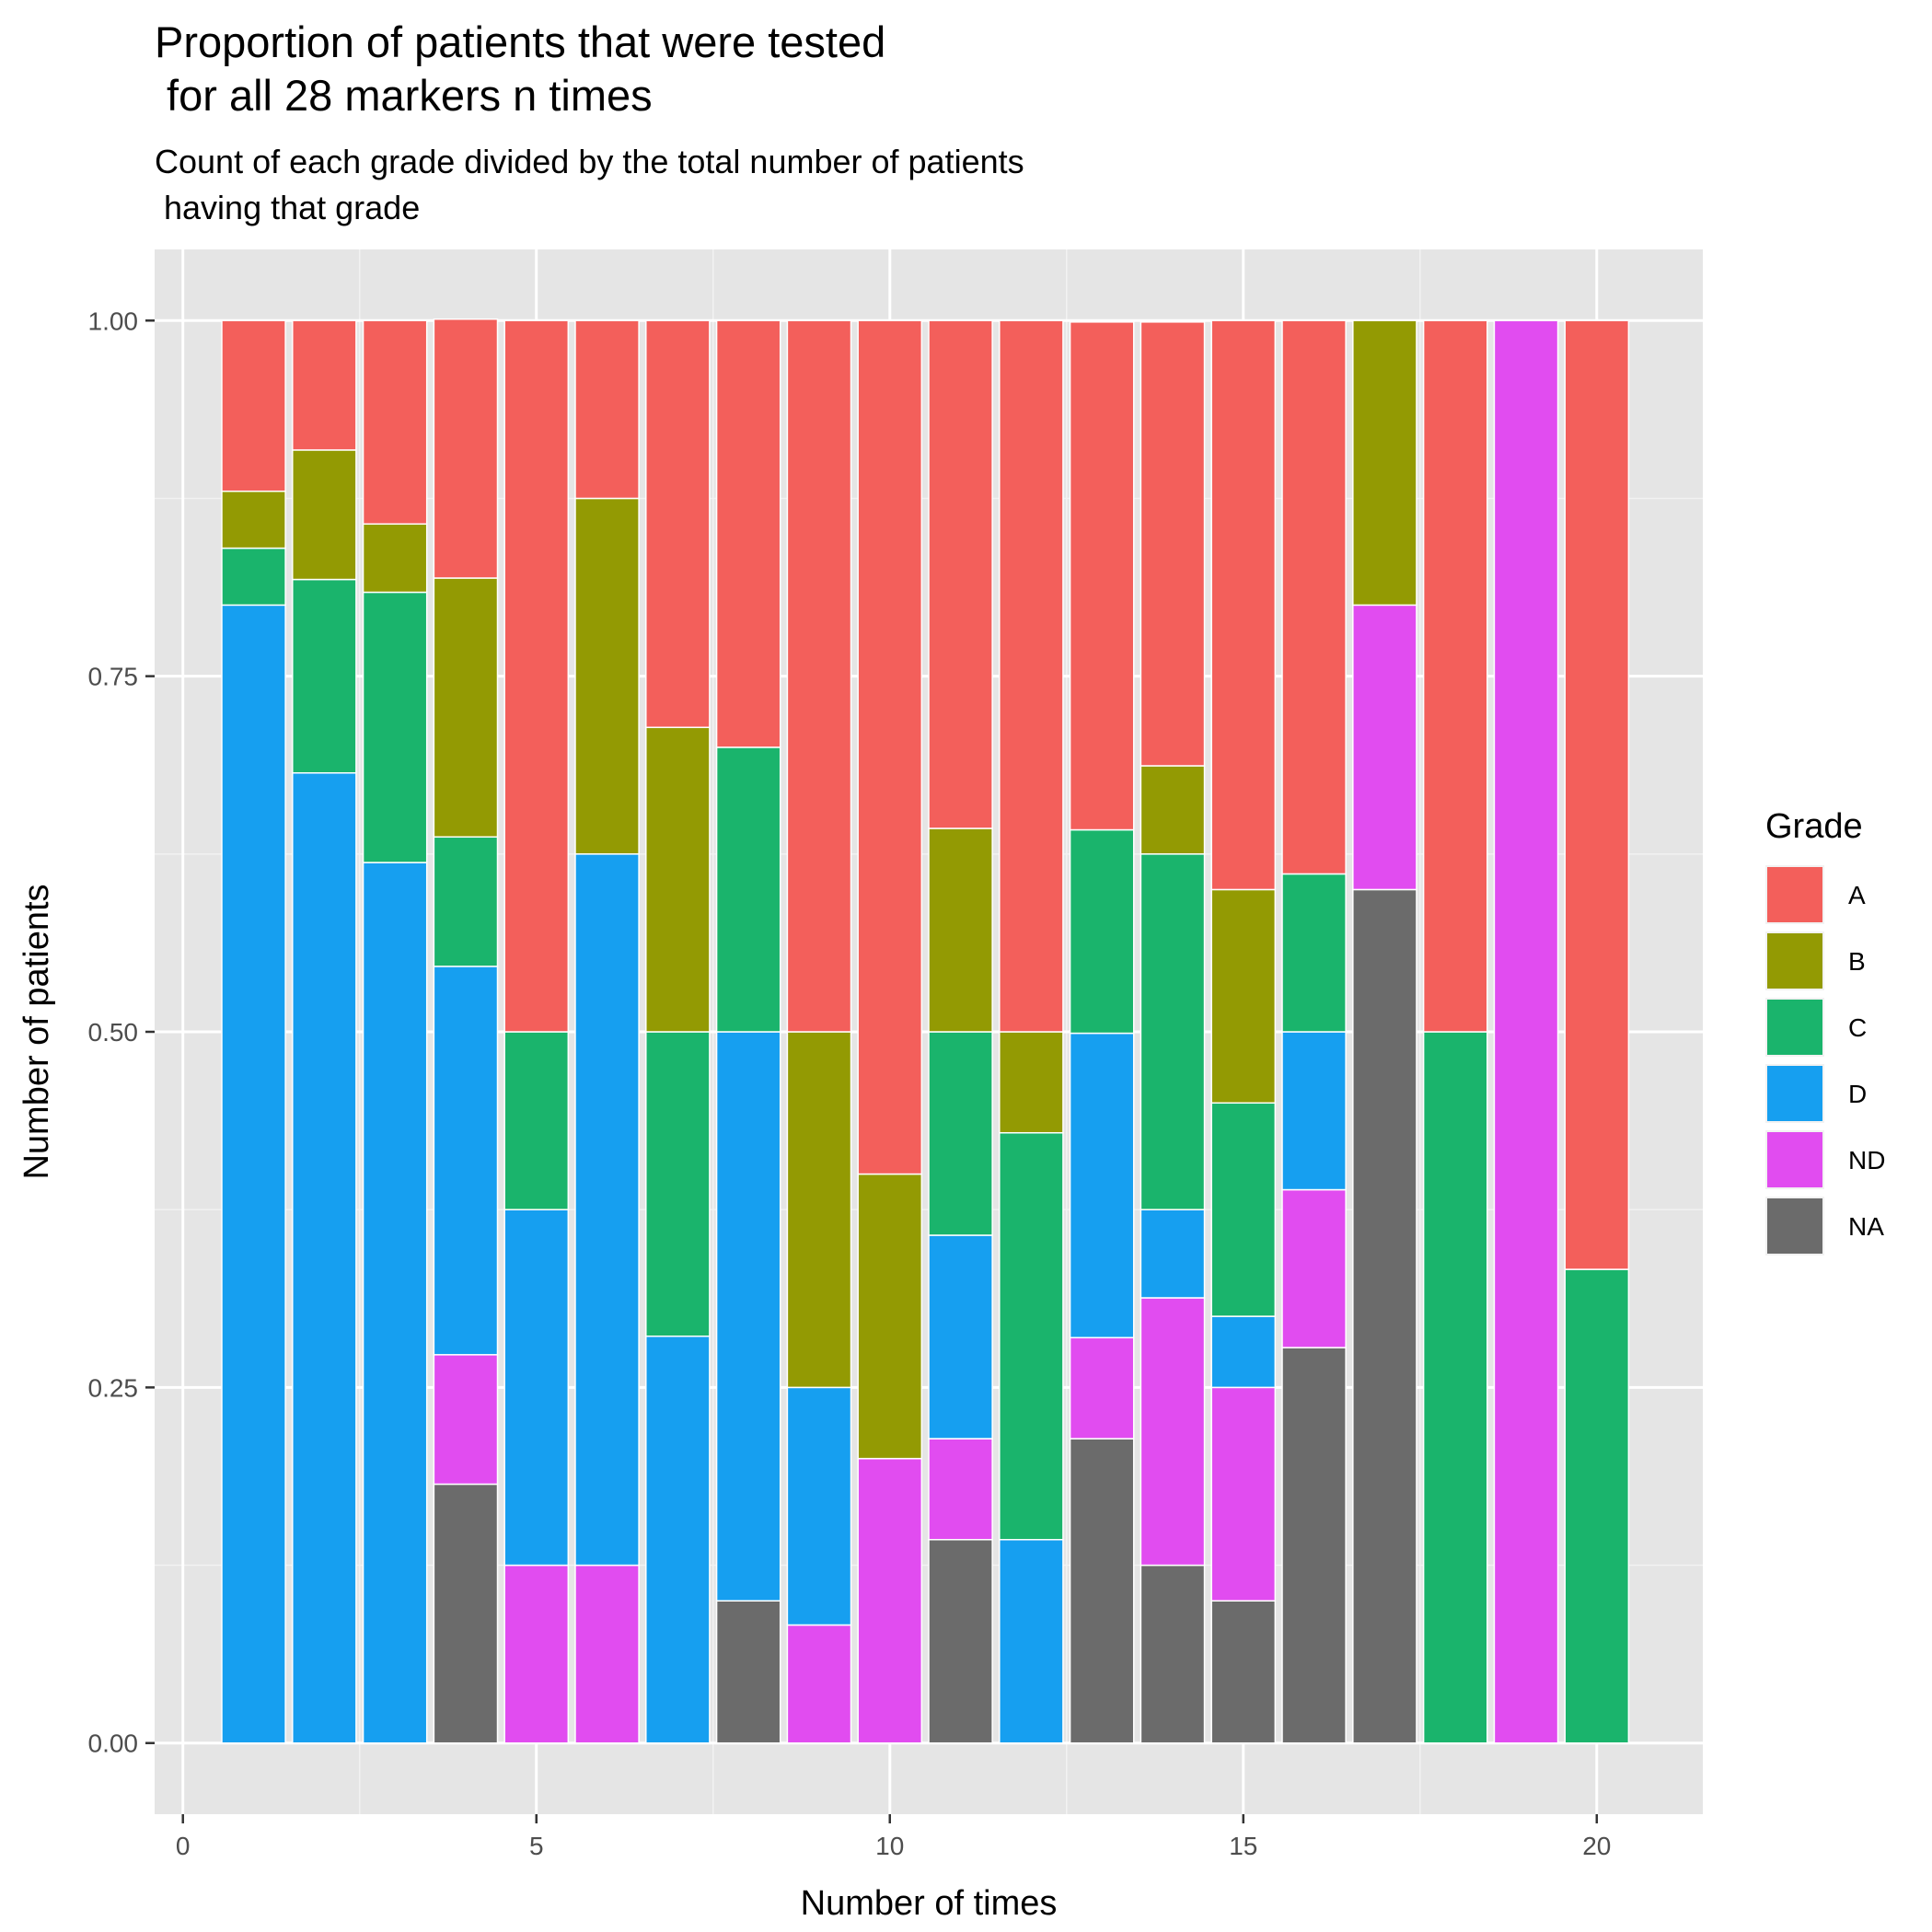 The height and width of the screenshot is (1932, 1932). Describe the element at coordinates (819, 1506) in the screenshot. I see `bar-segment-d-x9` at that location.